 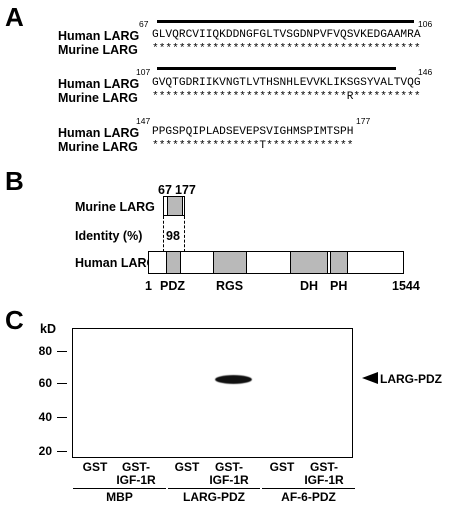 I want to click on sequence-end-number: 146, so click(x=425, y=72).